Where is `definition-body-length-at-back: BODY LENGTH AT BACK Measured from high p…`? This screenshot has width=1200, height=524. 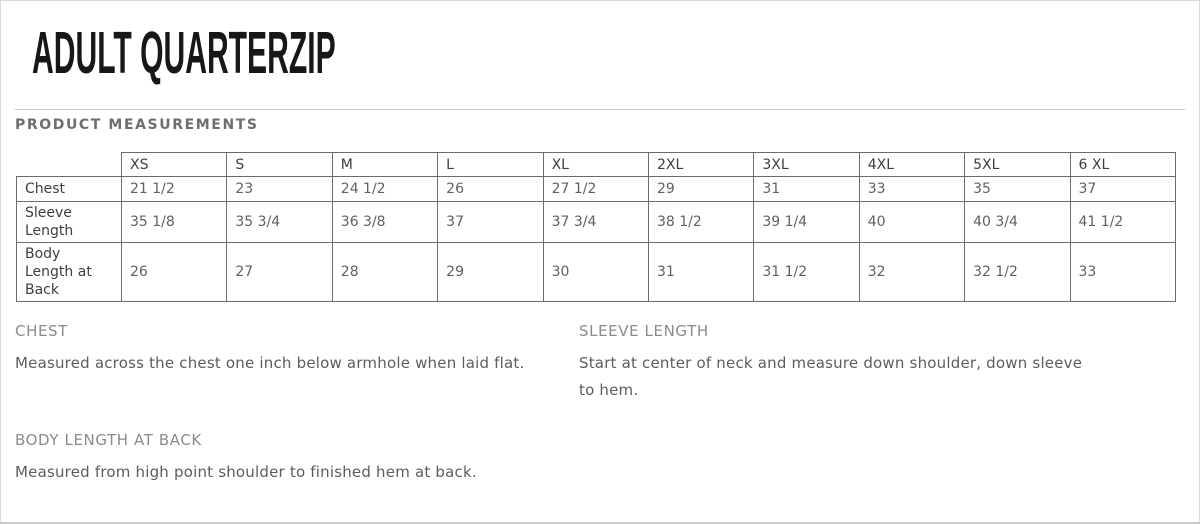 definition-body-length-at-back: BODY LENGTH AT BACK Measured from high p… is located at coordinates (325, 458).